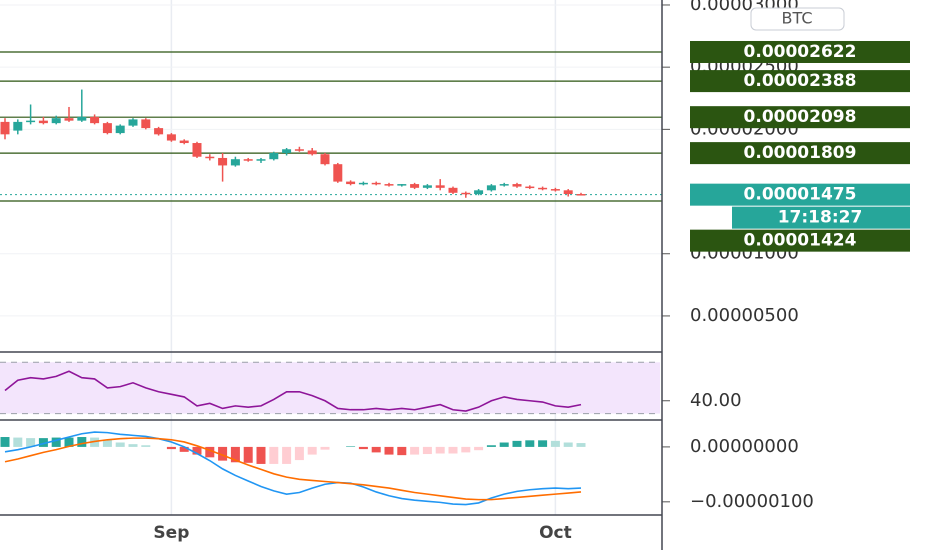  I want to click on y-tick-label: 40.00, so click(716, 400).